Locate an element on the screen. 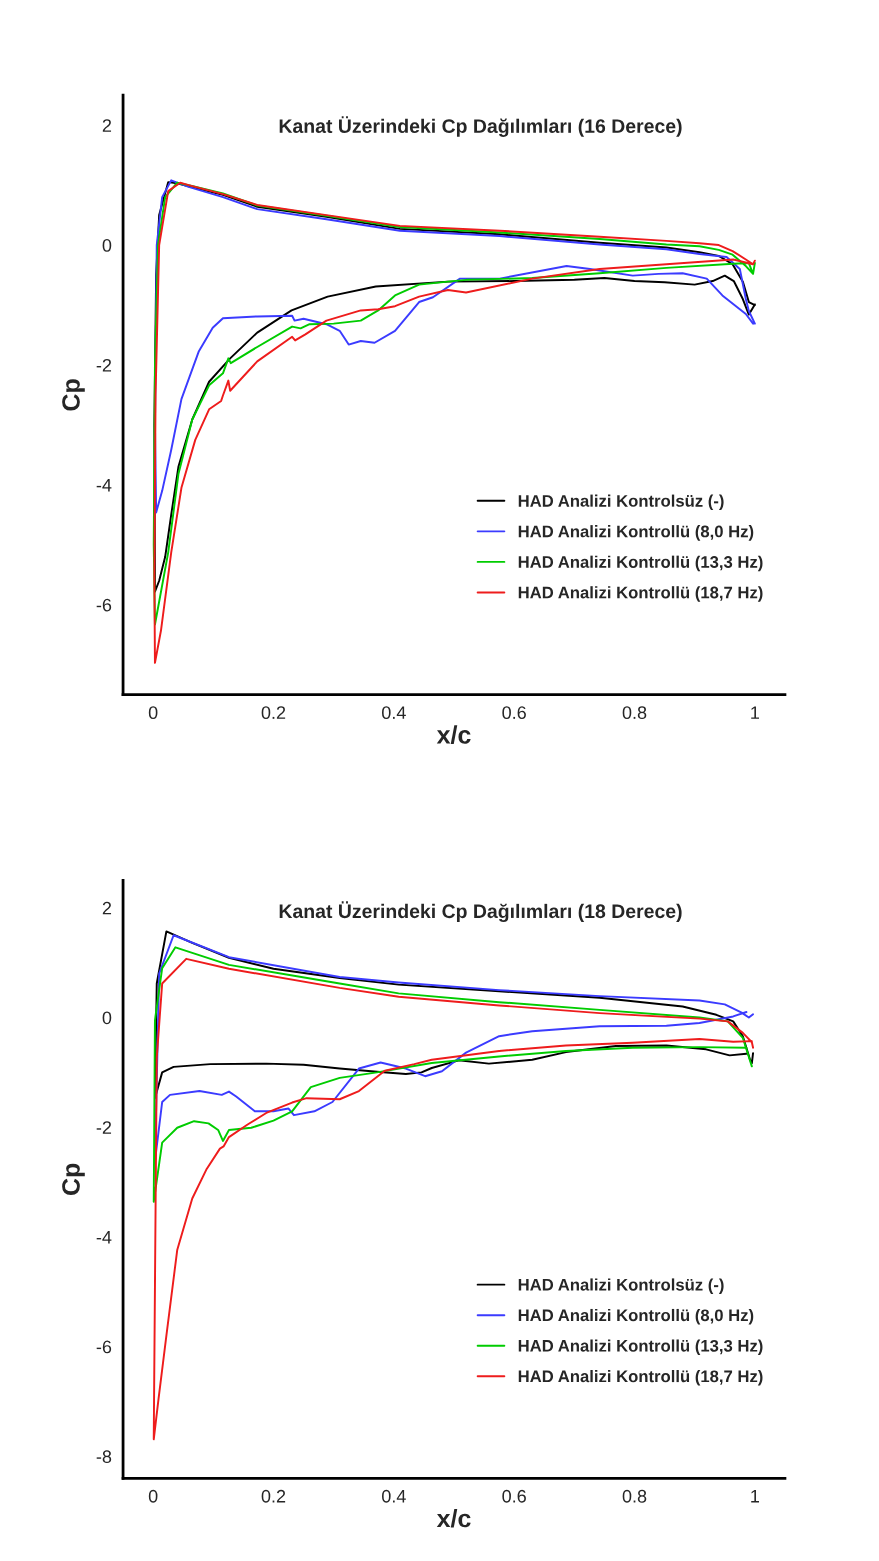  text: Kanat Üzerindeki Cp Dağılımları (16 Derece) is located at coordinates (480, 126).